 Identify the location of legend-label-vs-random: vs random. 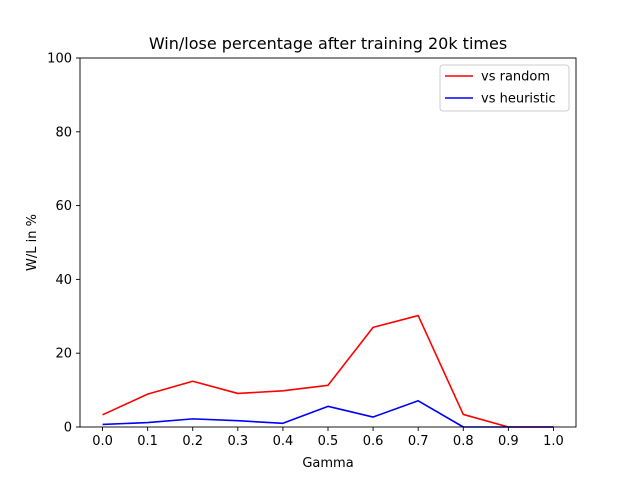
(515, 77).